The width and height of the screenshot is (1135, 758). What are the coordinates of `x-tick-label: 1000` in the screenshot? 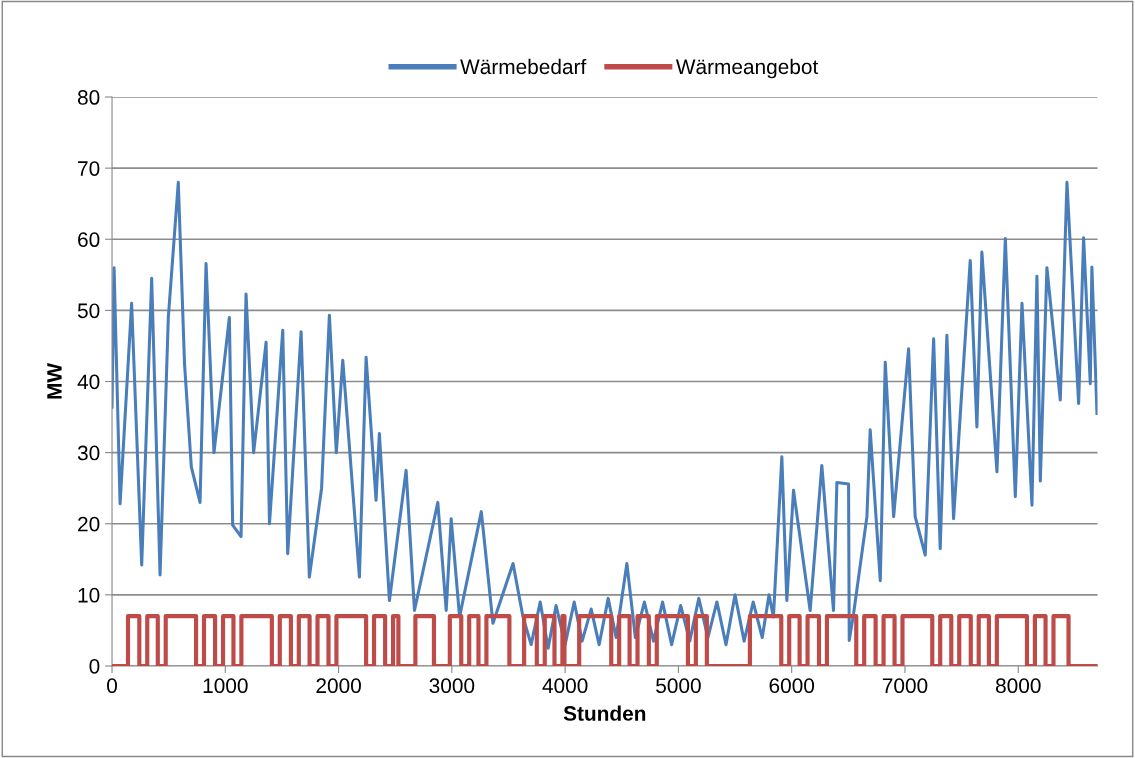 It's located at (225, 686).